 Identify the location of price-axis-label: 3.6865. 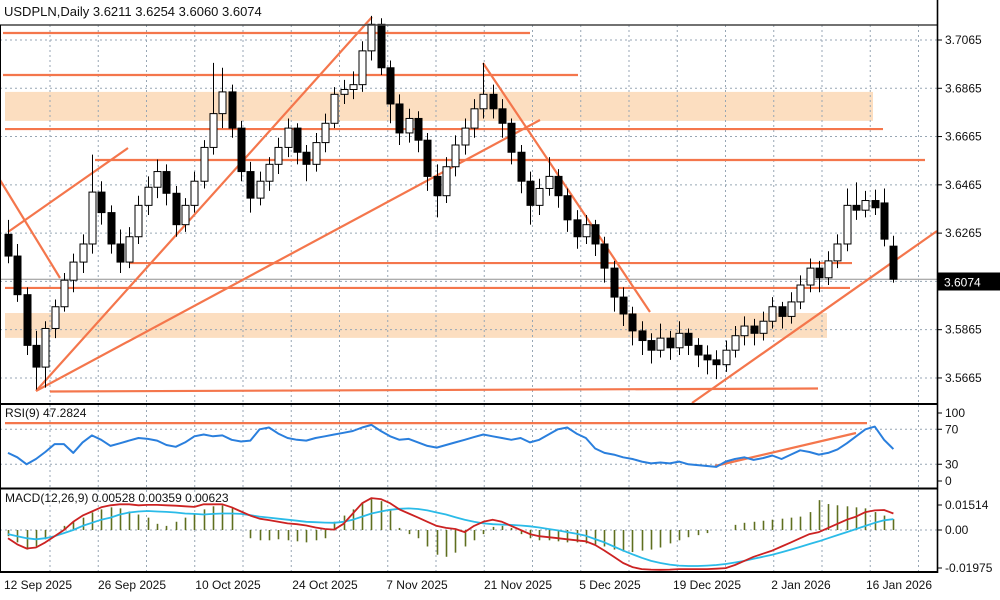
(963, 88).